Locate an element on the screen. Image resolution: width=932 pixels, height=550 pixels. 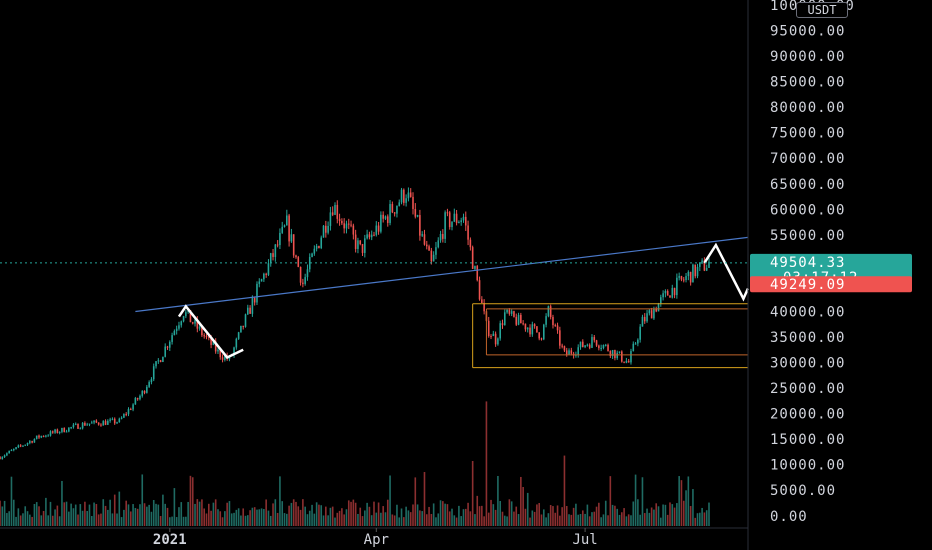
price-tick-label: 60000.00 is located at coordinates (807, 210).